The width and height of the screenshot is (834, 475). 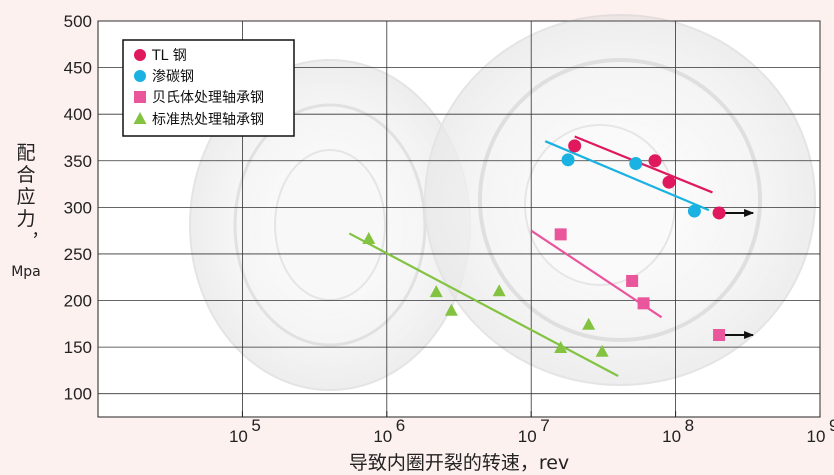 I want to click on legend-marker-standard-steel, so click(x=140, y=118).